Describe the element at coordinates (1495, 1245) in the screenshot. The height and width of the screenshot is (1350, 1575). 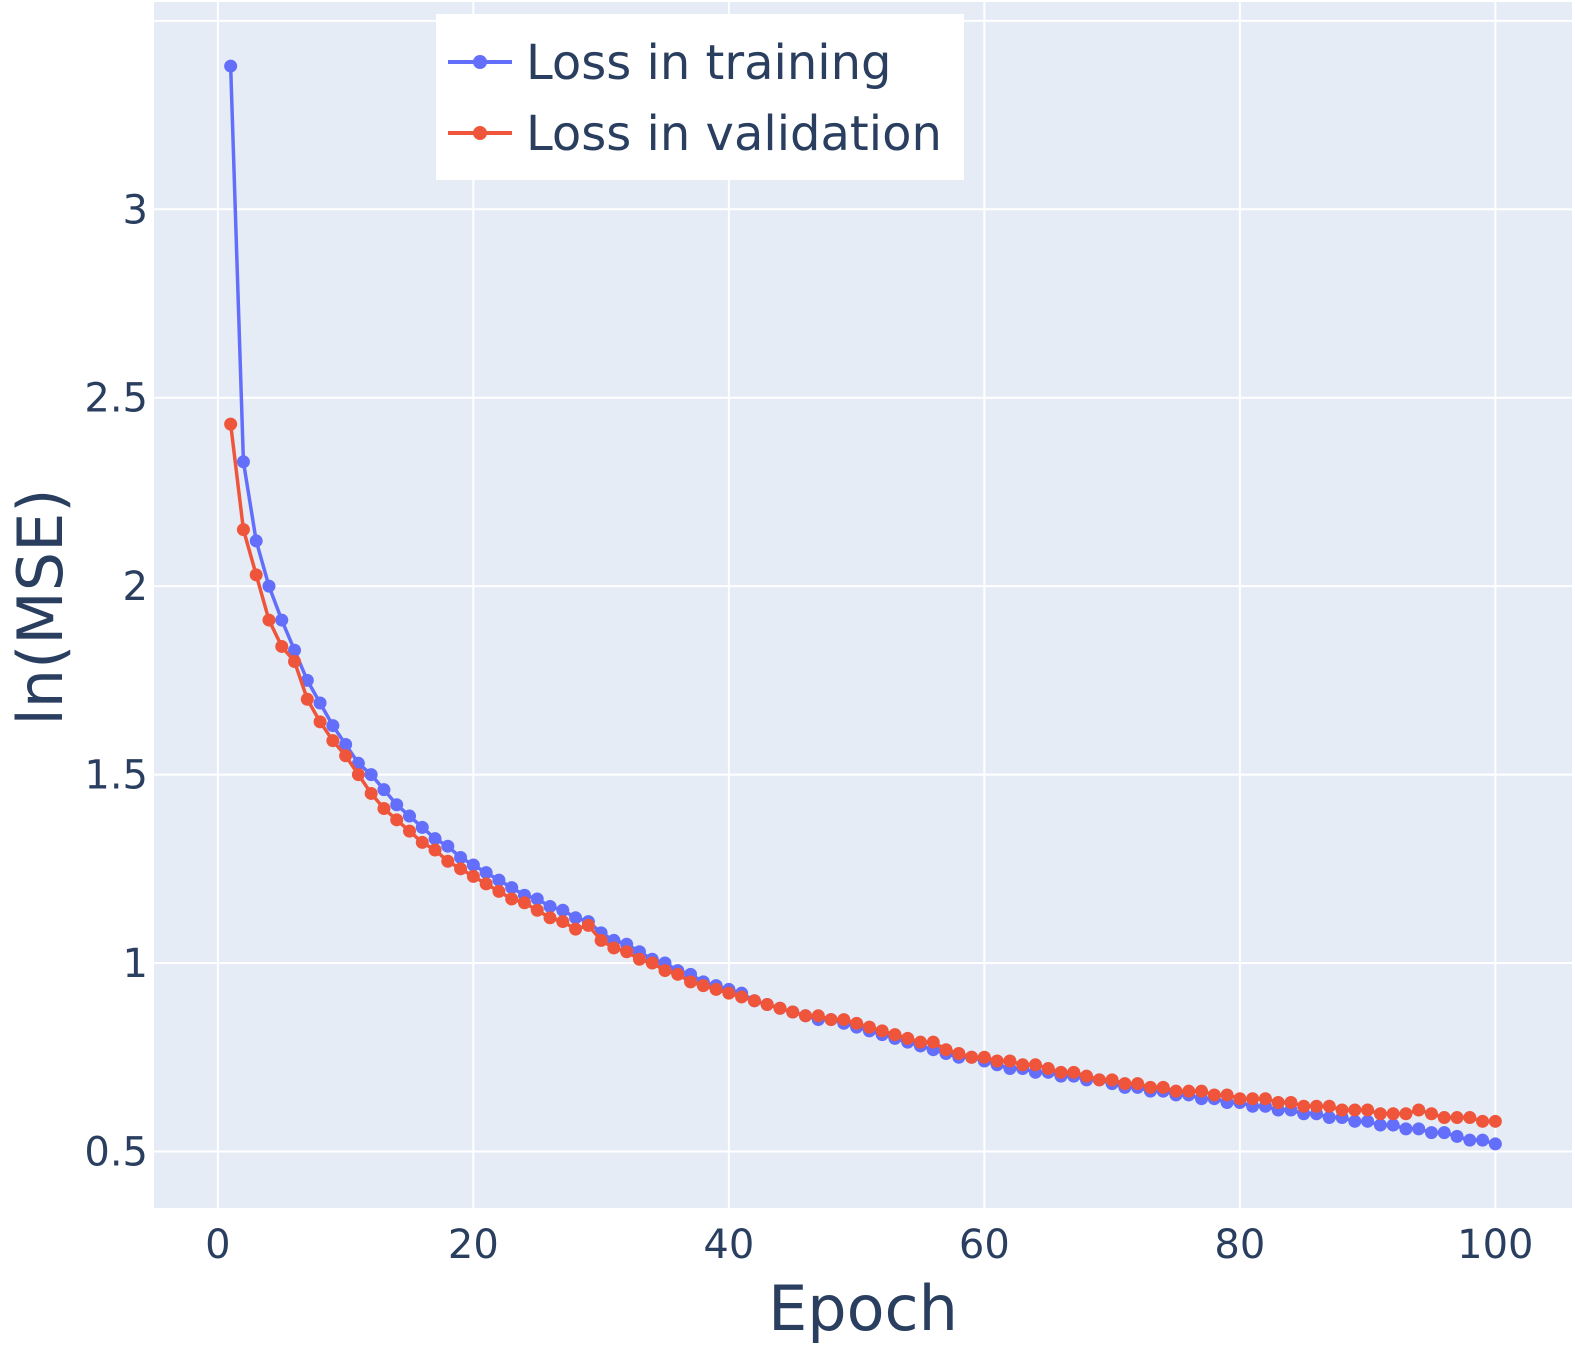
I see `x-tick-label: 100` at that location.